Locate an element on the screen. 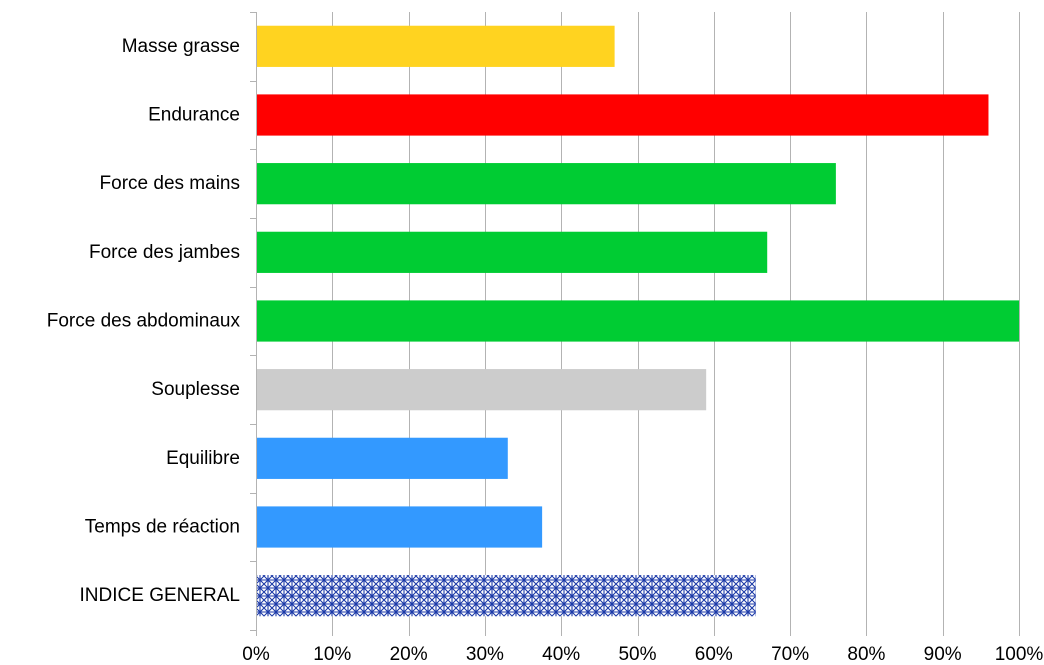 This screenshot has width=1044, height=665. category-label-5: Souplesse is located at coordinates (195, 389).